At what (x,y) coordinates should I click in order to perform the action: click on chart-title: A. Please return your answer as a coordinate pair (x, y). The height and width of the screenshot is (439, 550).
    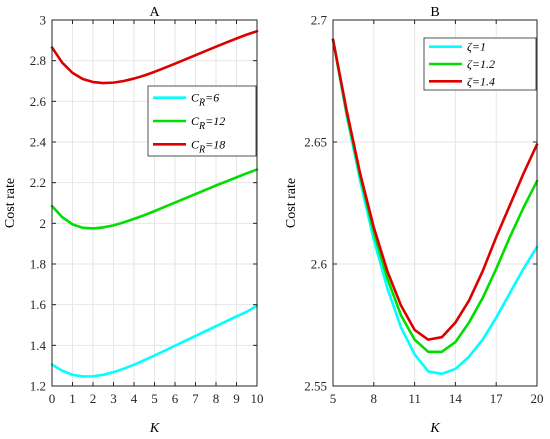
    Looking at the image, I should click on (154, 12).